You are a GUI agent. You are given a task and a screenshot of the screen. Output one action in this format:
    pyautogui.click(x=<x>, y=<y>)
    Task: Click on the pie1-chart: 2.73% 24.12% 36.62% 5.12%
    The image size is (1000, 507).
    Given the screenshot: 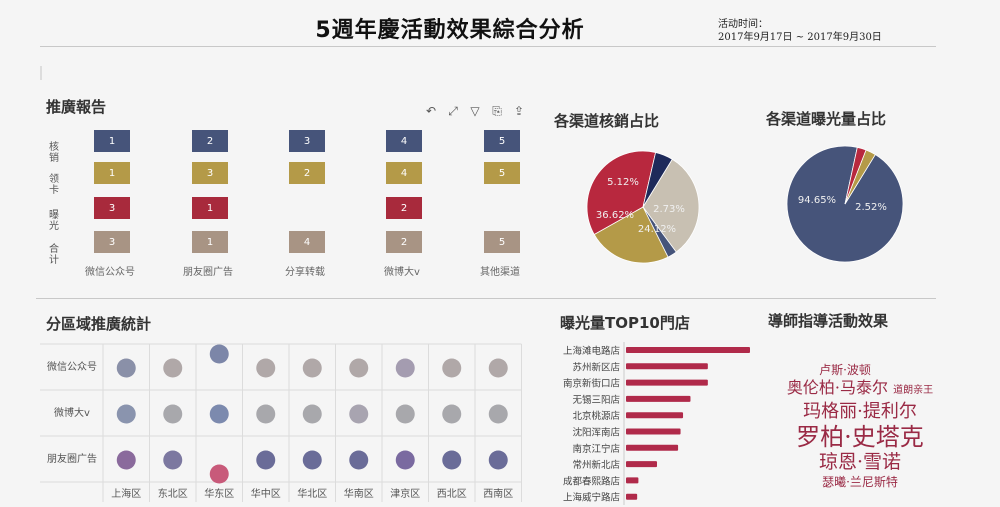 What is the action you would take?
    pyautogui.click(x=643, y=207)
    